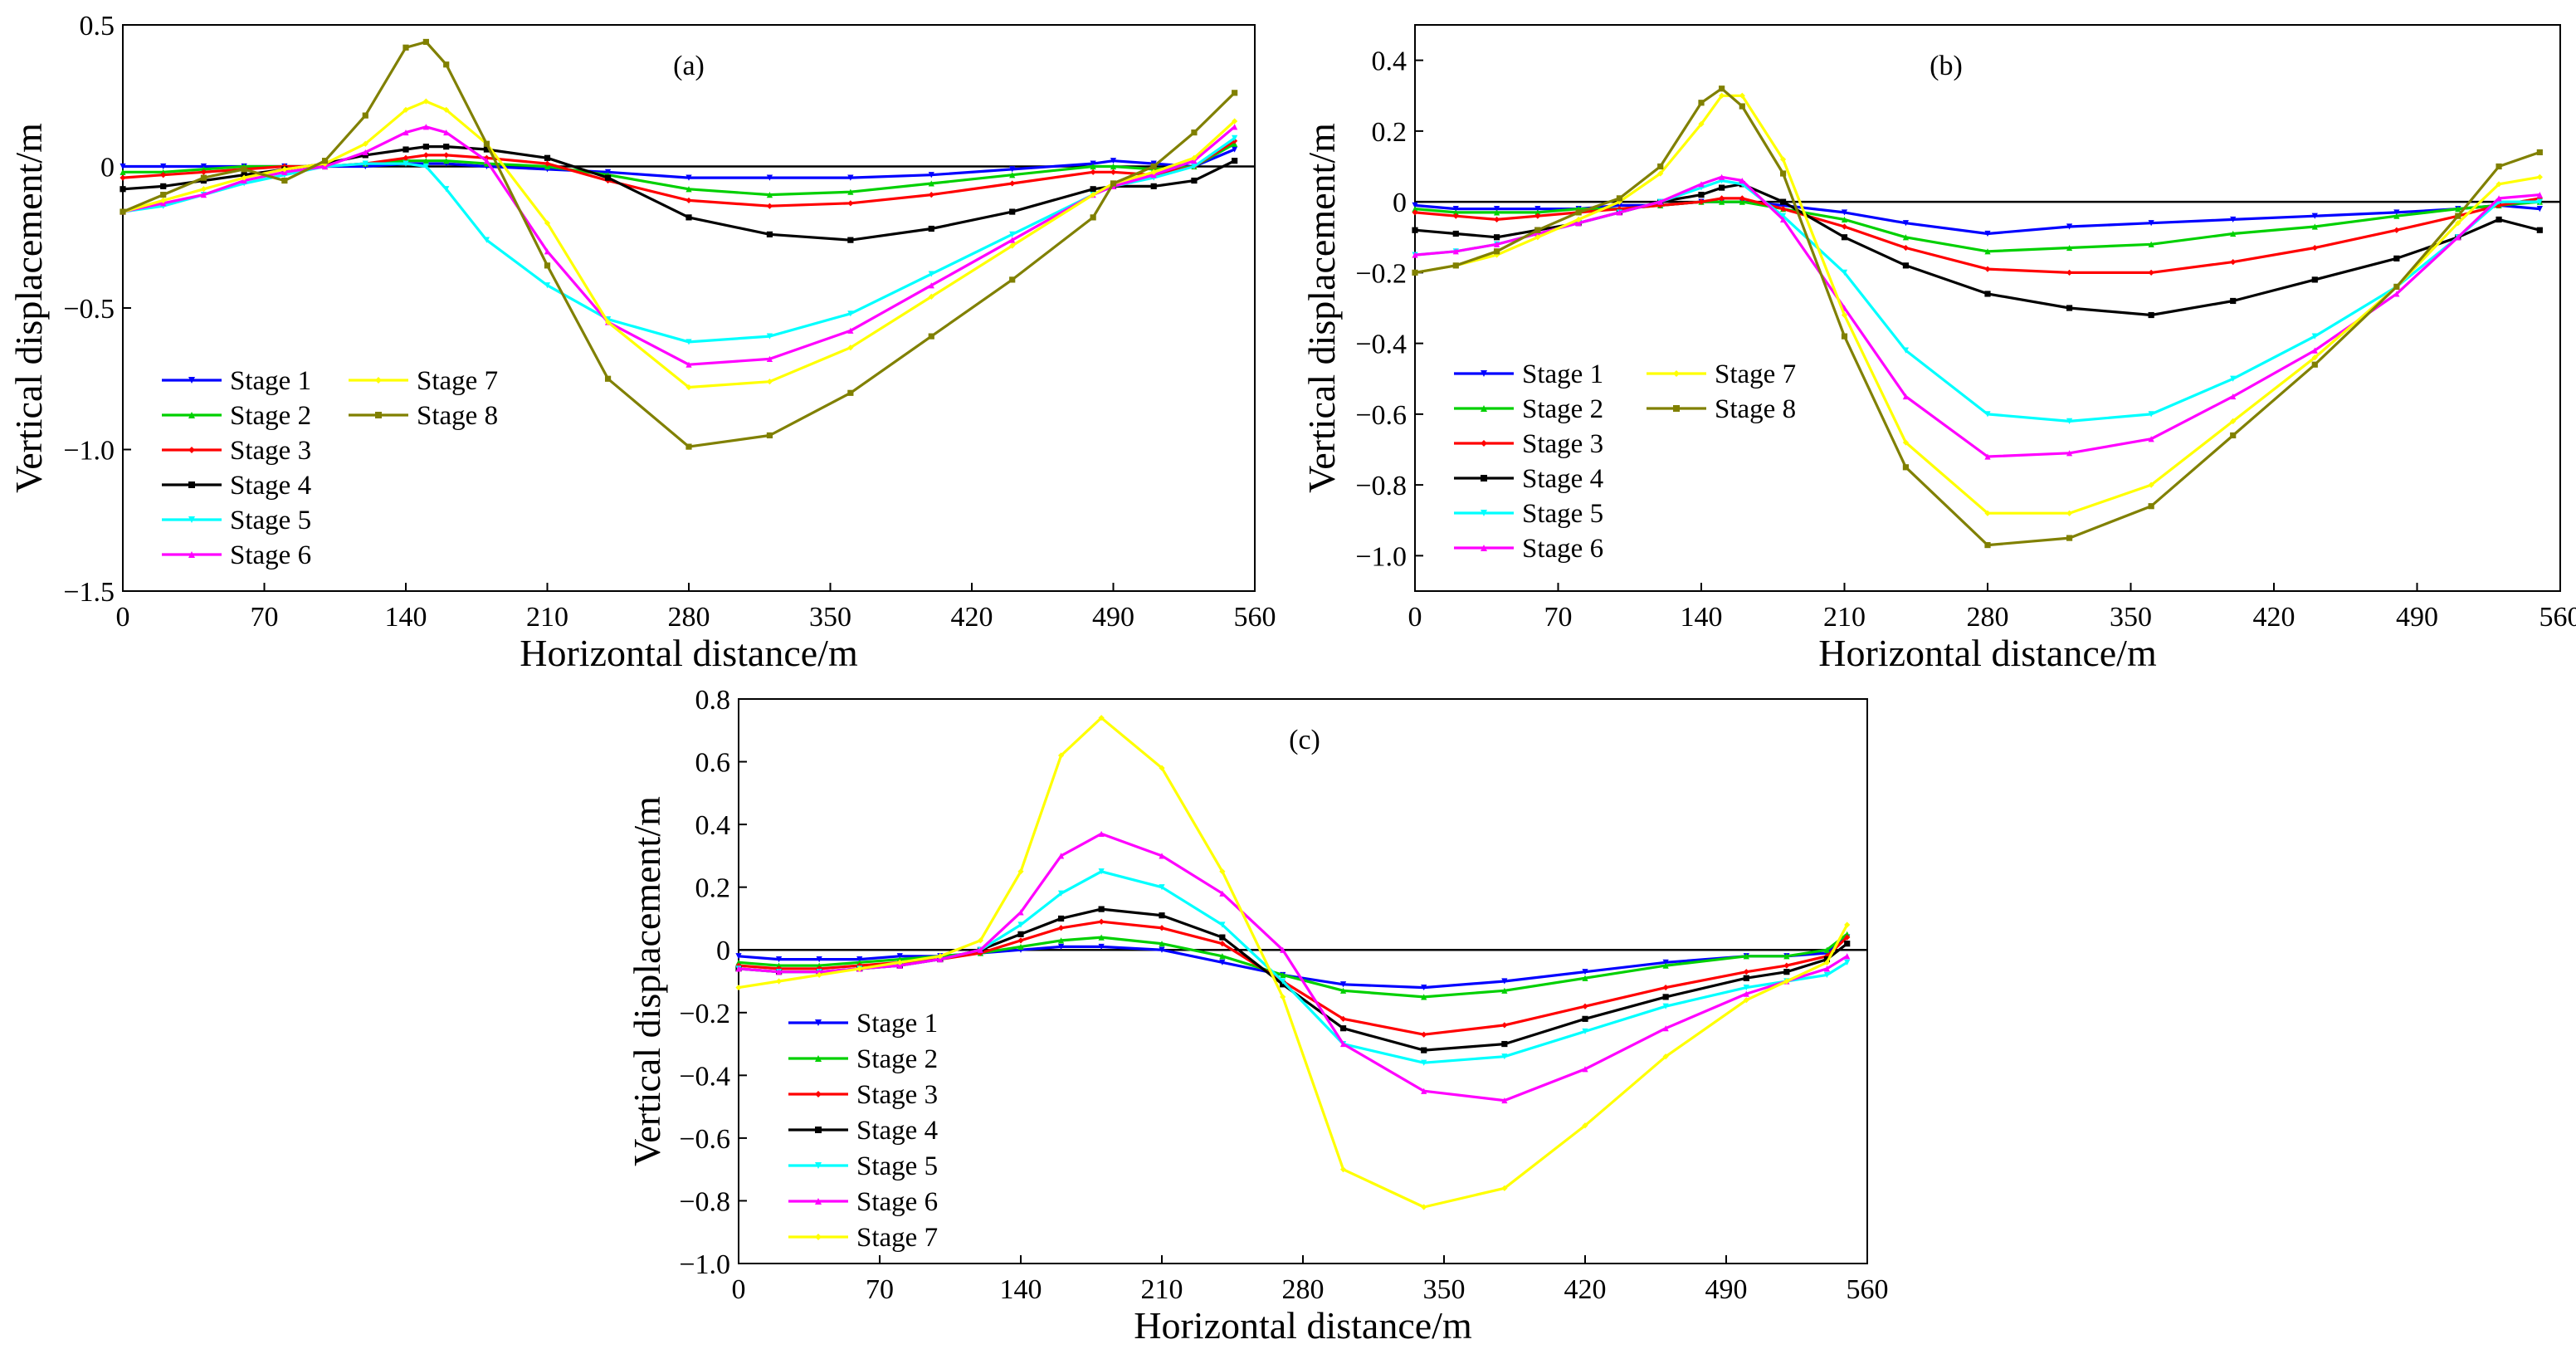 The image size is (2576, 1354). Describe the element at coordinates (265, 617) in the screenshot. I see `x-tick-label: 70` at that location.